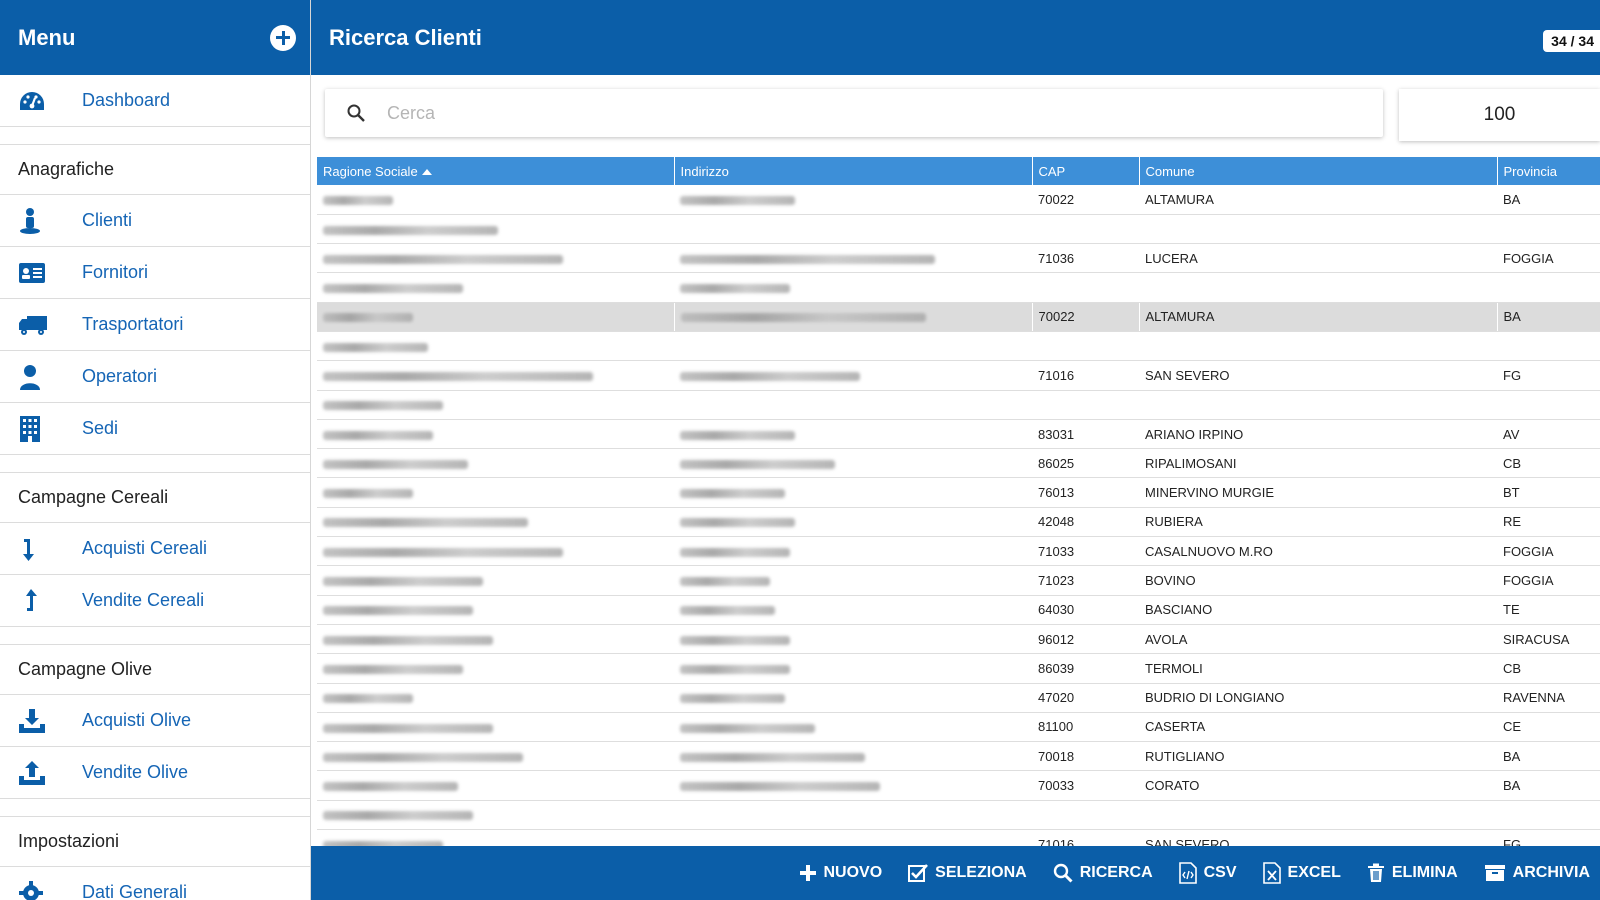 Image resolution: width=1600 pixels, height=900 pixels. Describe the element at coordinates (1301, 873) in the screenshot. I see `excel-button: EXCEL` at that location.